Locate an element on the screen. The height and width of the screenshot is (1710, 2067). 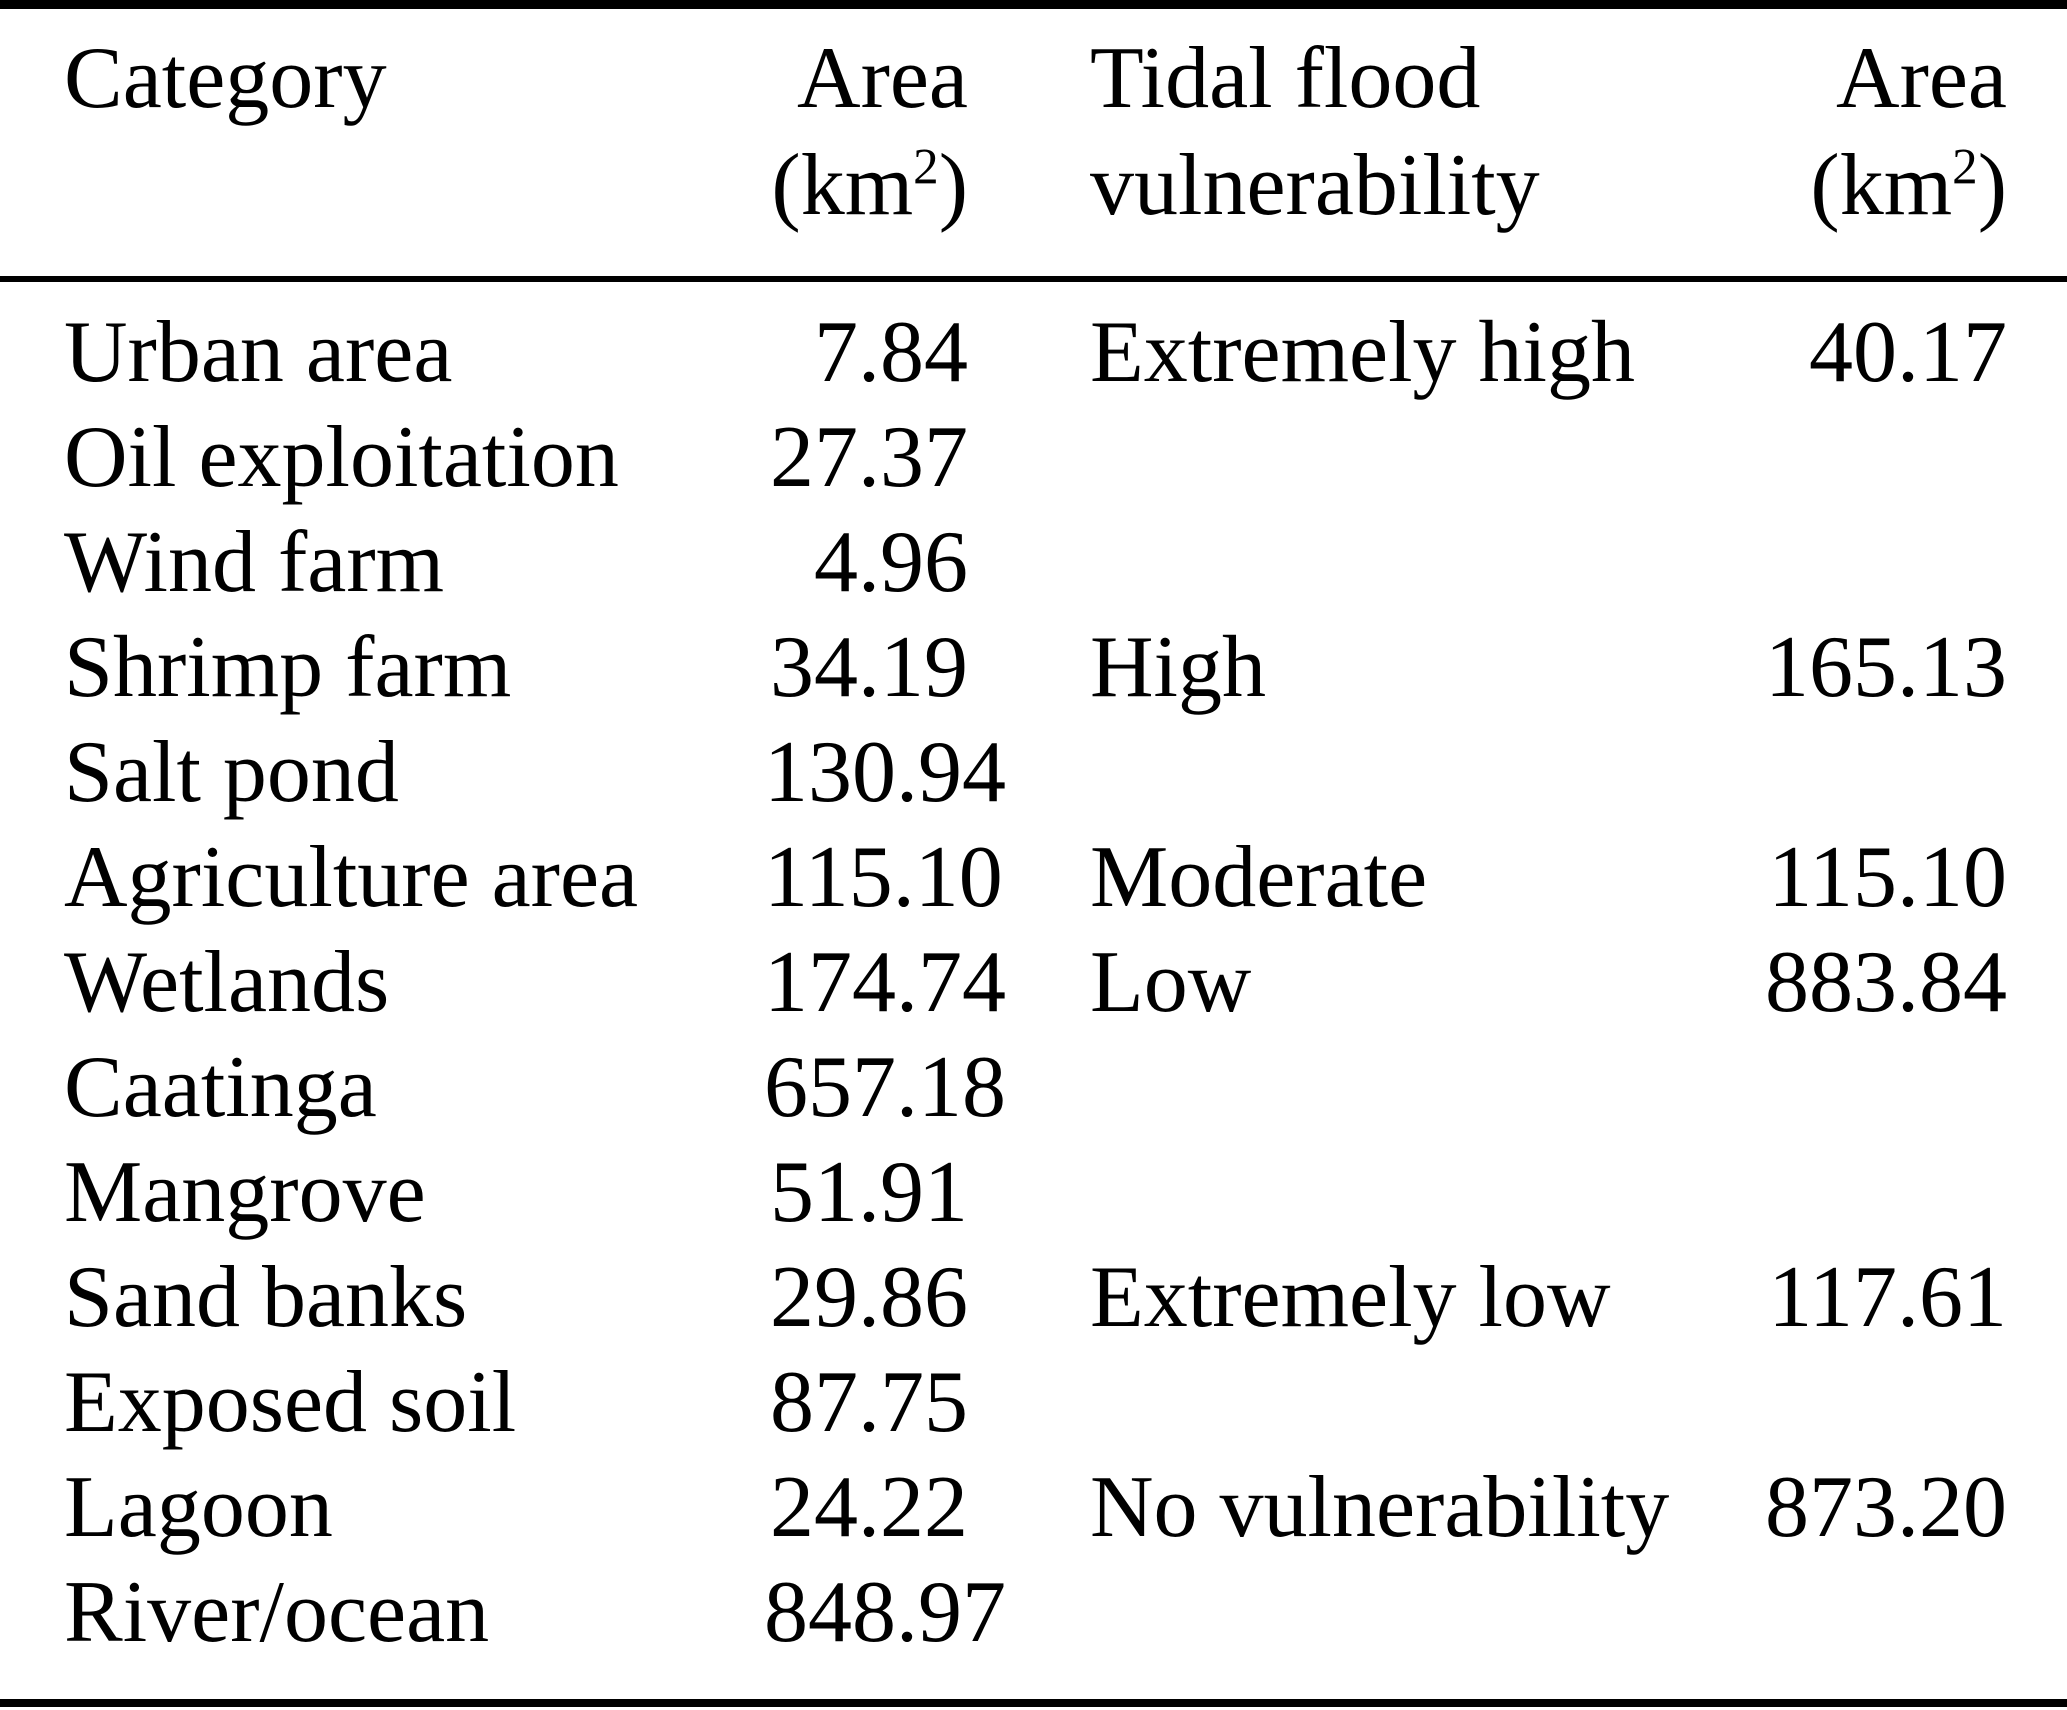
area-cell: 34.19 is located at coordinates (869, 667).